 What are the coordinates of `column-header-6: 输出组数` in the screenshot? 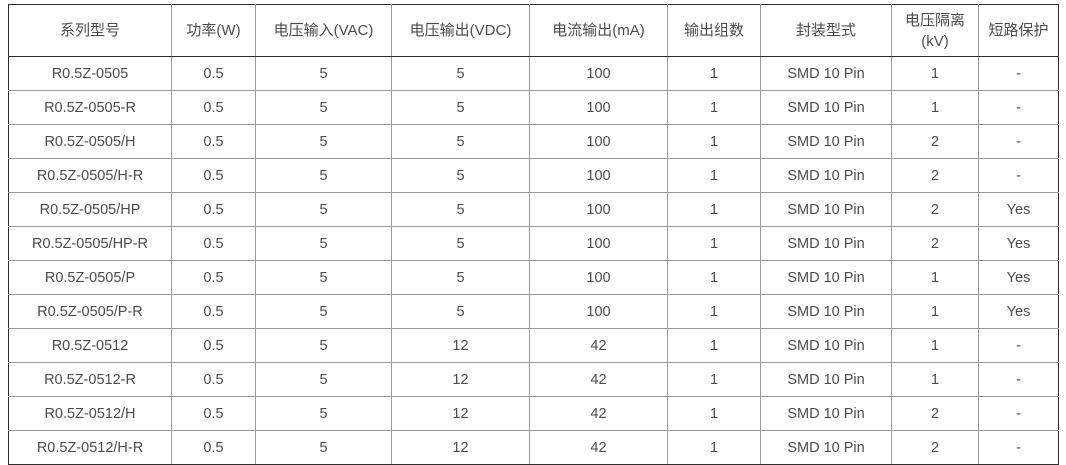 It's located at (714, 30).